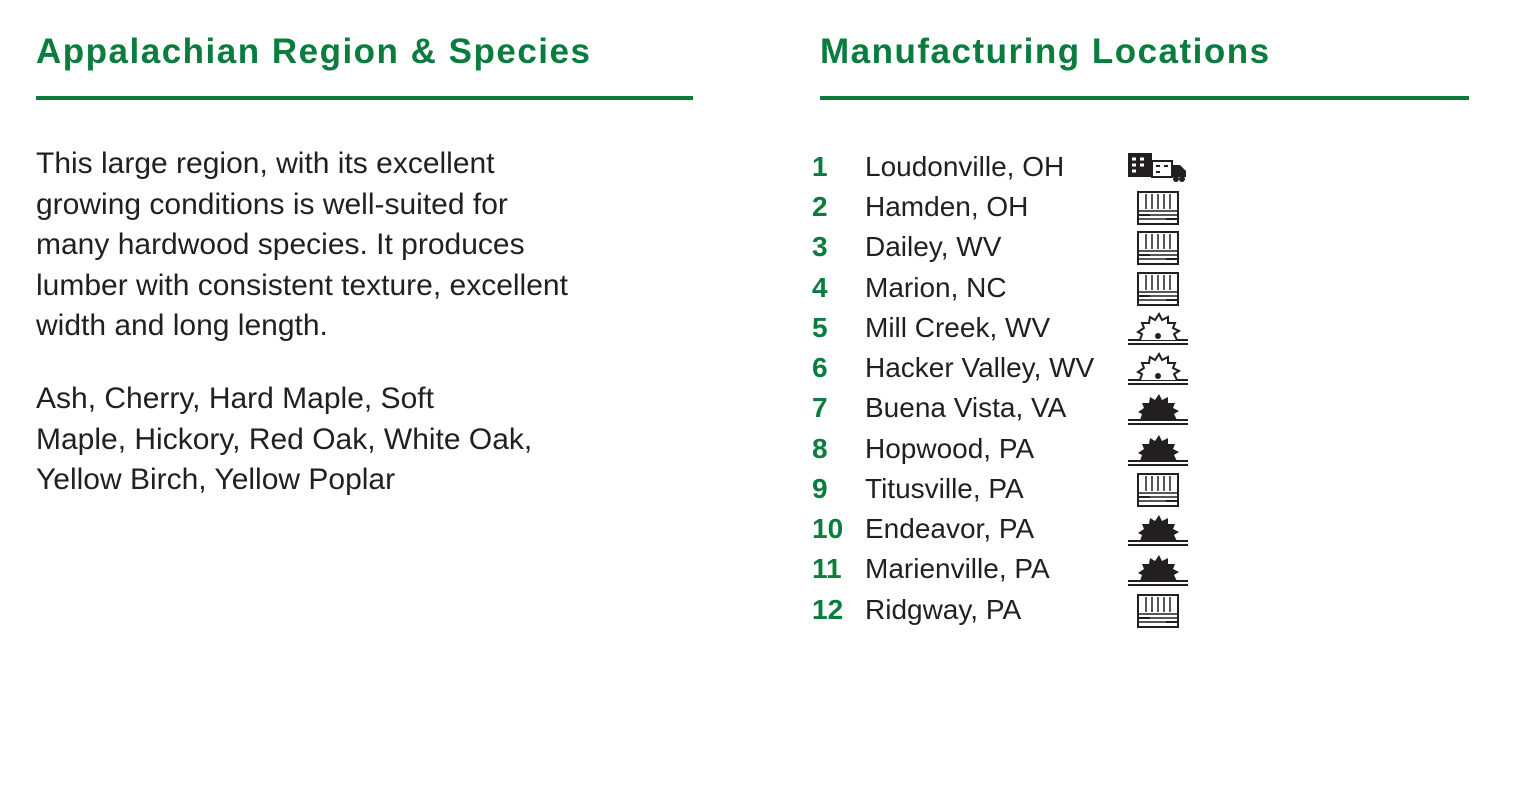 The width and height of the screenshot is (1536, 785). What do you see at coordinates (820, 407) in the screenshot?
I see `location-number: 7` at bounding box center [820, 407].